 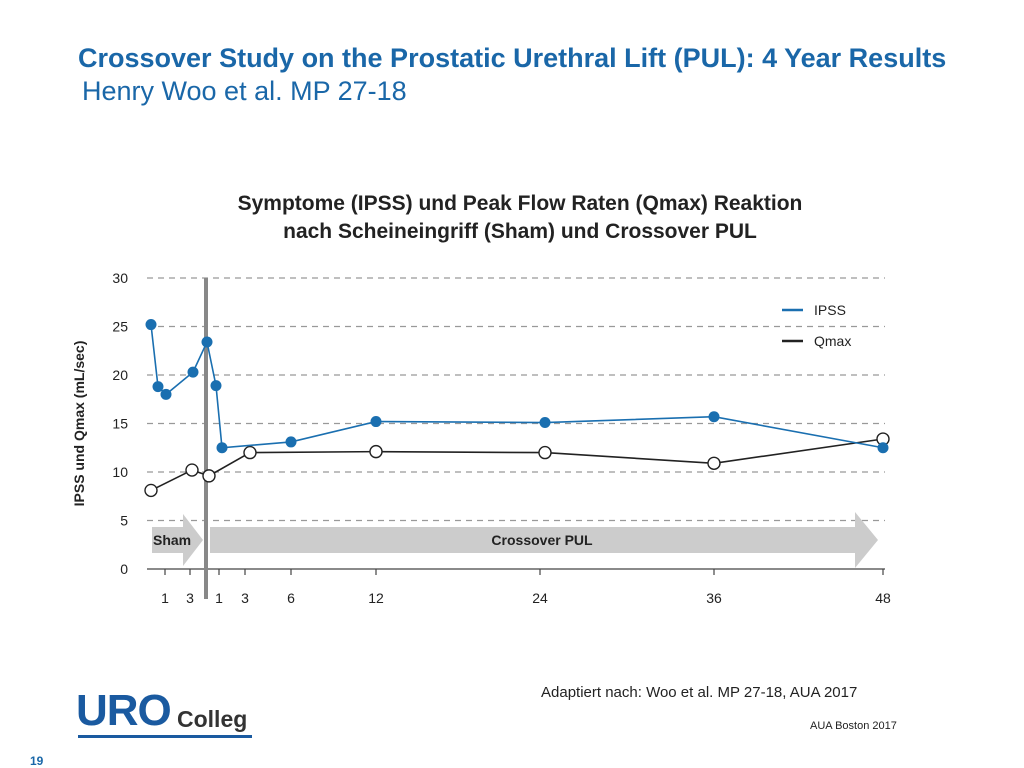 I want to click on y-axis-title: IPSS und Qmax (mL/sec), so click(x=79, y=424).